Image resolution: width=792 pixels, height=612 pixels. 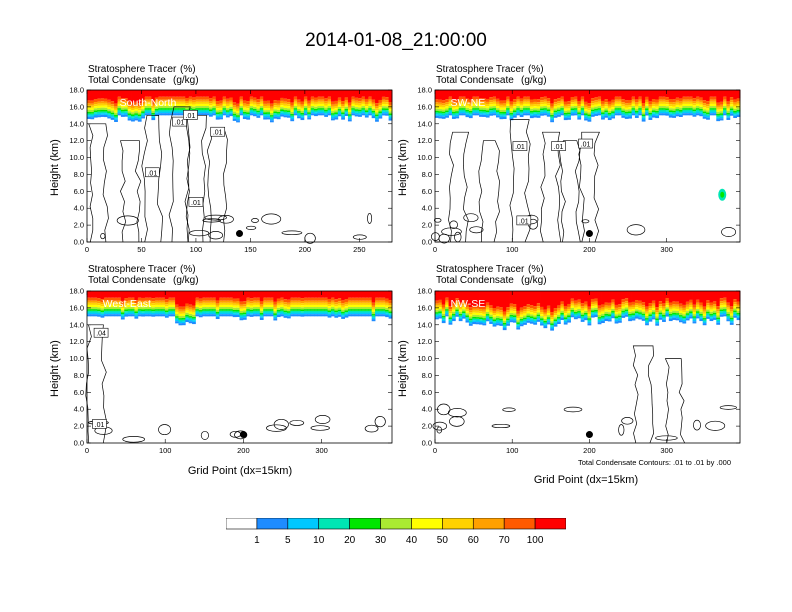 I want to click on panel-0-subtitle-1-right: (%), so click(x=188, y=69).